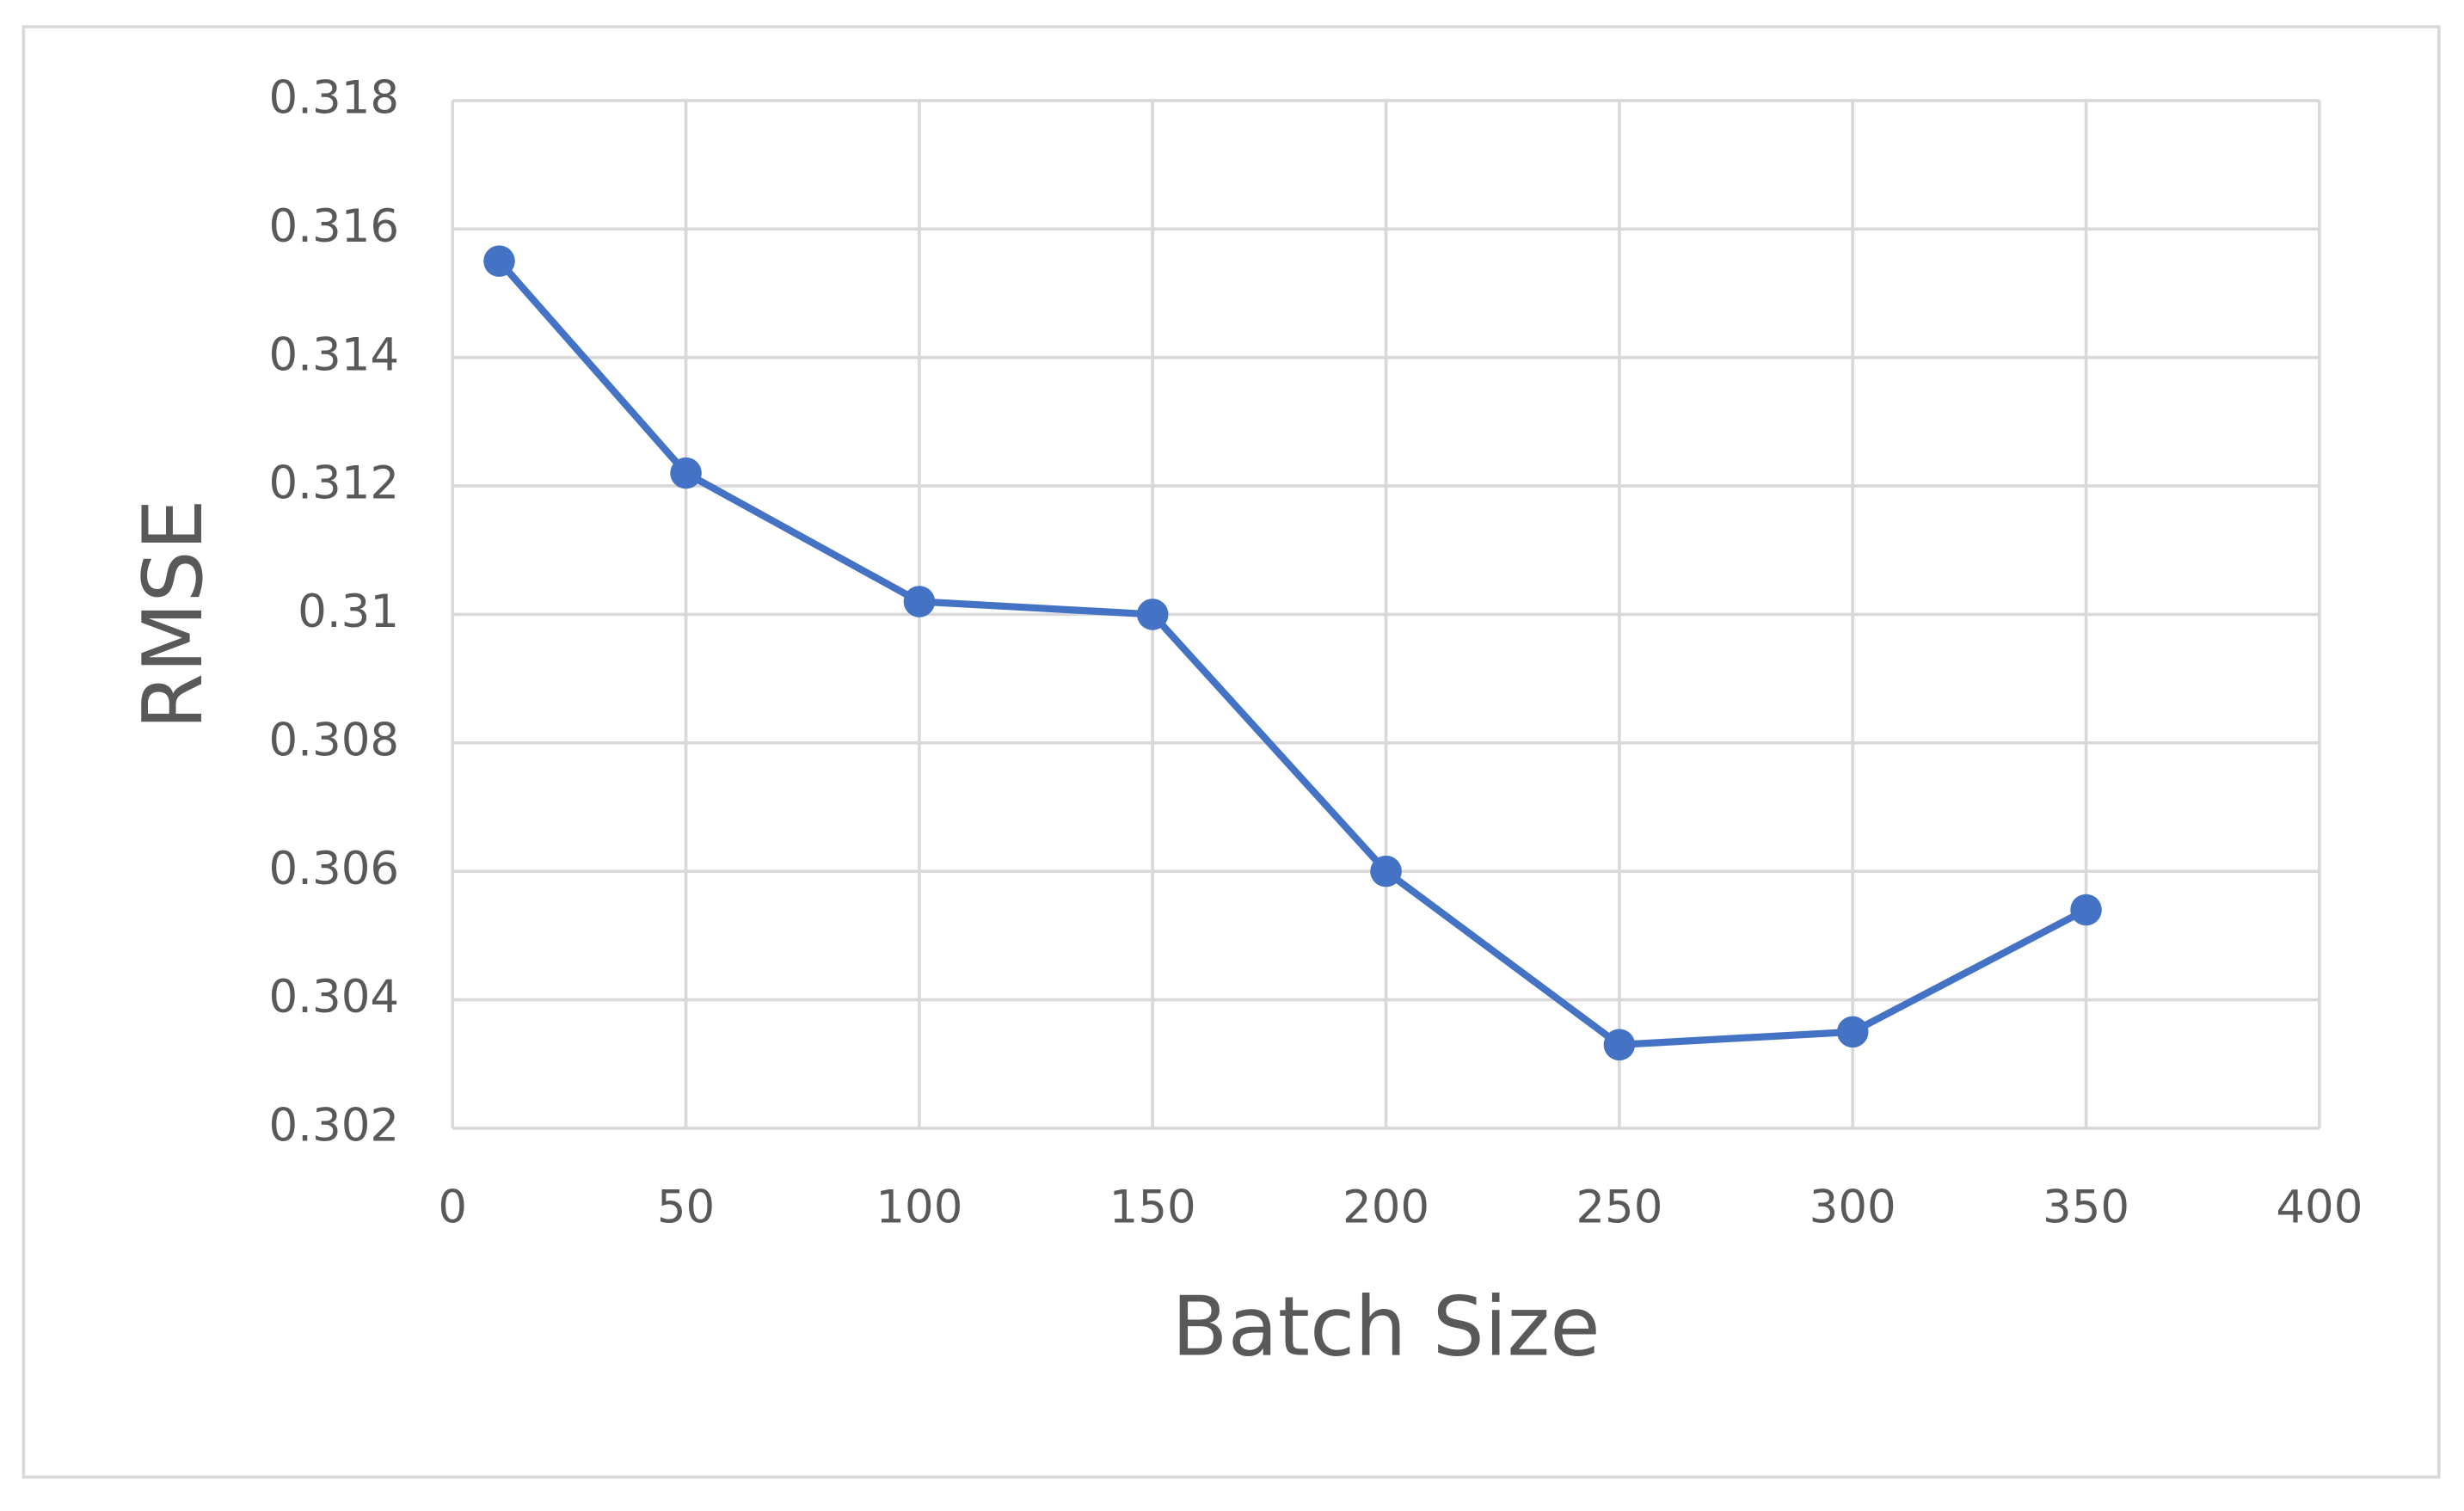 The height and width of the screenshot is (1511, 2464). What do you see at coordinates (333, 997) in the screenshot?
I see `y-tick-label: 0.304` at bounding box center [333, 997].